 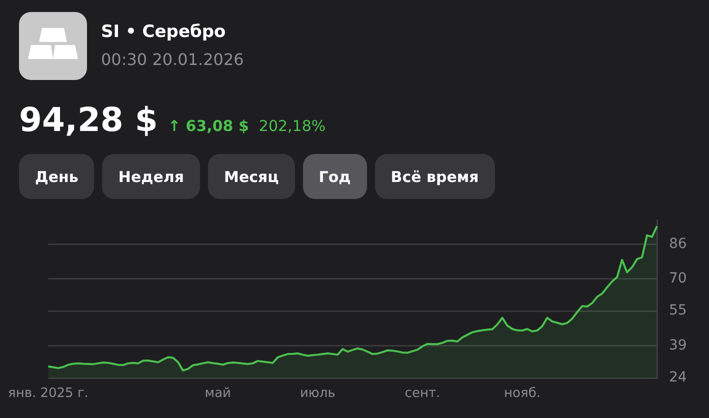 I want to click on x-tick-label: янв. 2025 г., so click(x=48, y=394).